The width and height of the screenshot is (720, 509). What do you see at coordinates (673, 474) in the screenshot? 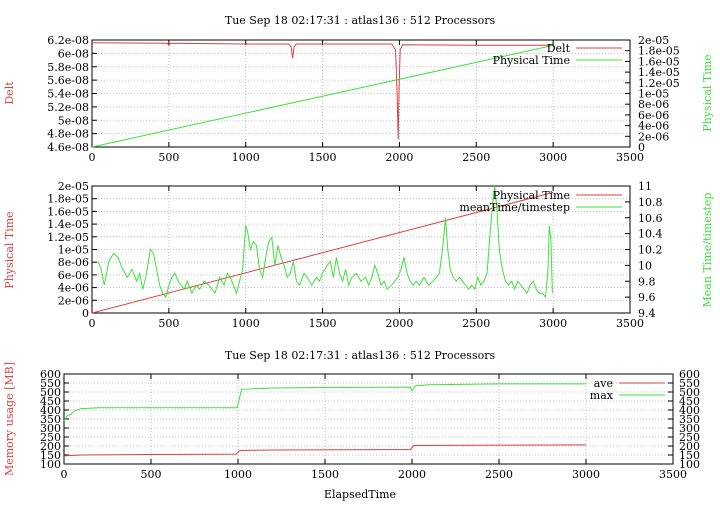
I see `chart3-xtick-label: 3500` at bounding box center [673, 474].